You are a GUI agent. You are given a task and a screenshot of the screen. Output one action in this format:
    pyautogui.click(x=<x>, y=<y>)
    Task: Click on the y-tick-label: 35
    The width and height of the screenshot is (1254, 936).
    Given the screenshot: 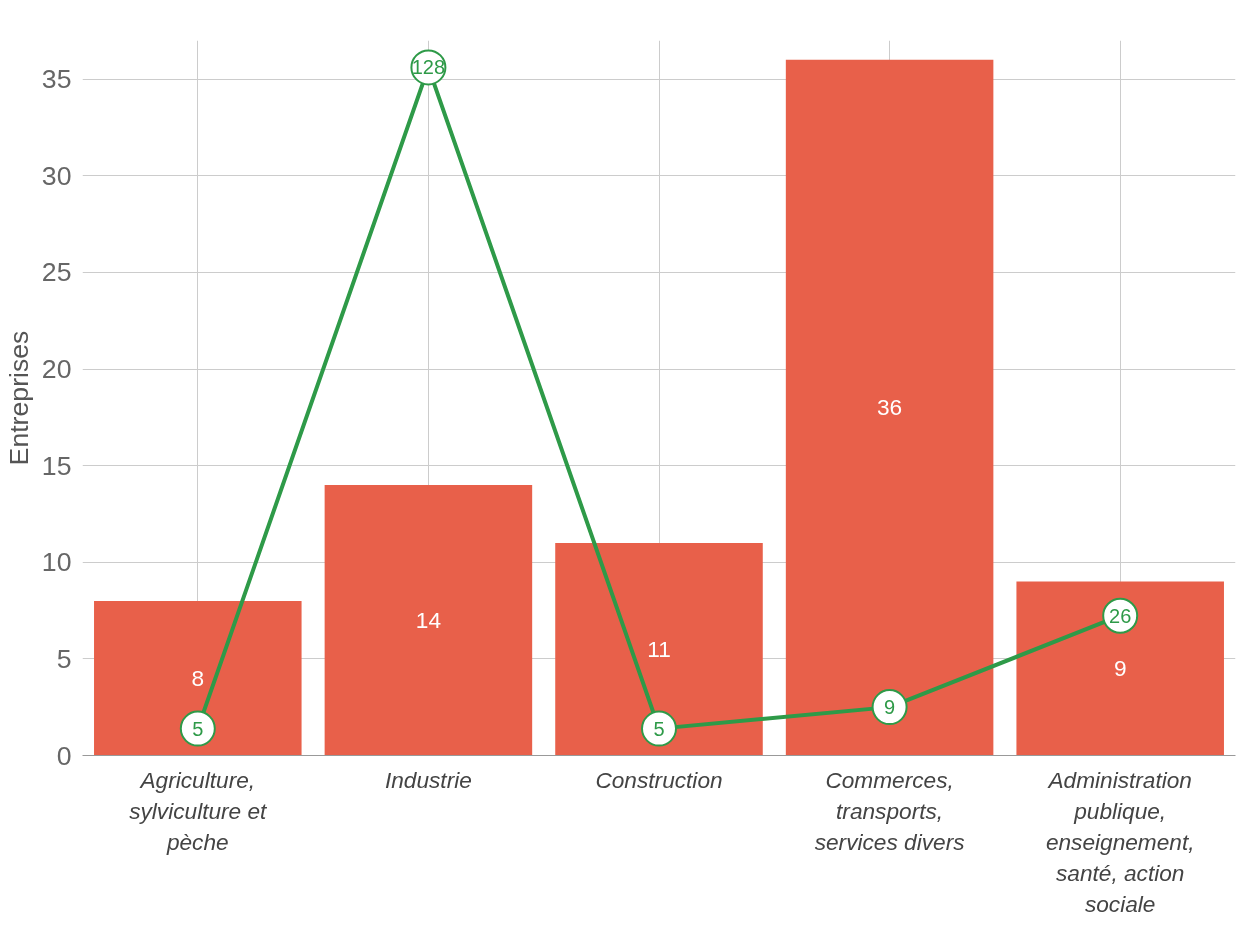 What is the action you would take?
    pyautogui.click(x=56, y=79)
    